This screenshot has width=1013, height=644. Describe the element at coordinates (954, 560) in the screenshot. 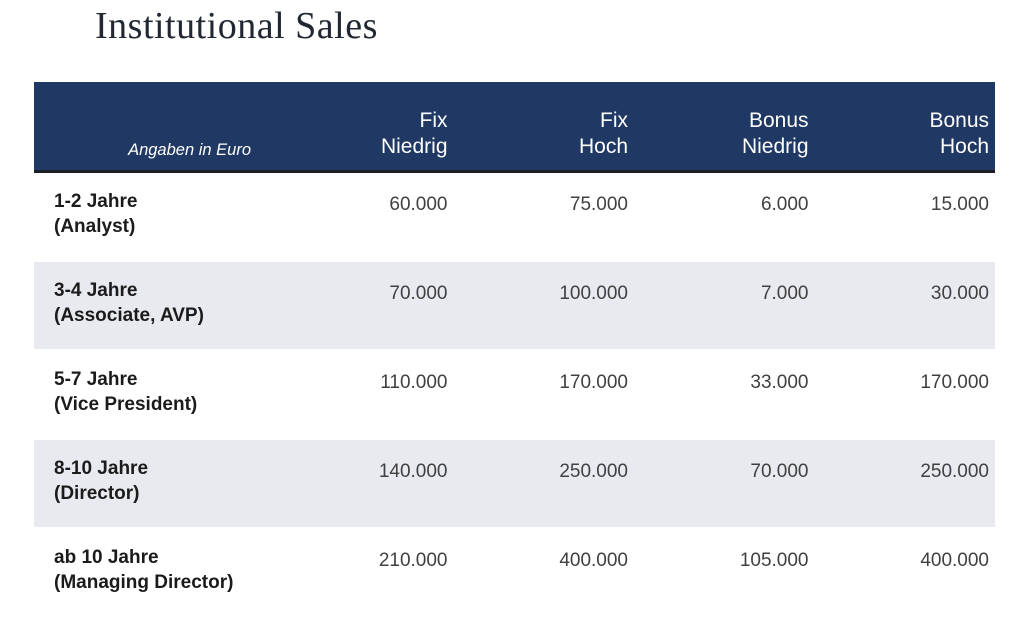

I see `value-bonus-hoch: 400.000` at that location.